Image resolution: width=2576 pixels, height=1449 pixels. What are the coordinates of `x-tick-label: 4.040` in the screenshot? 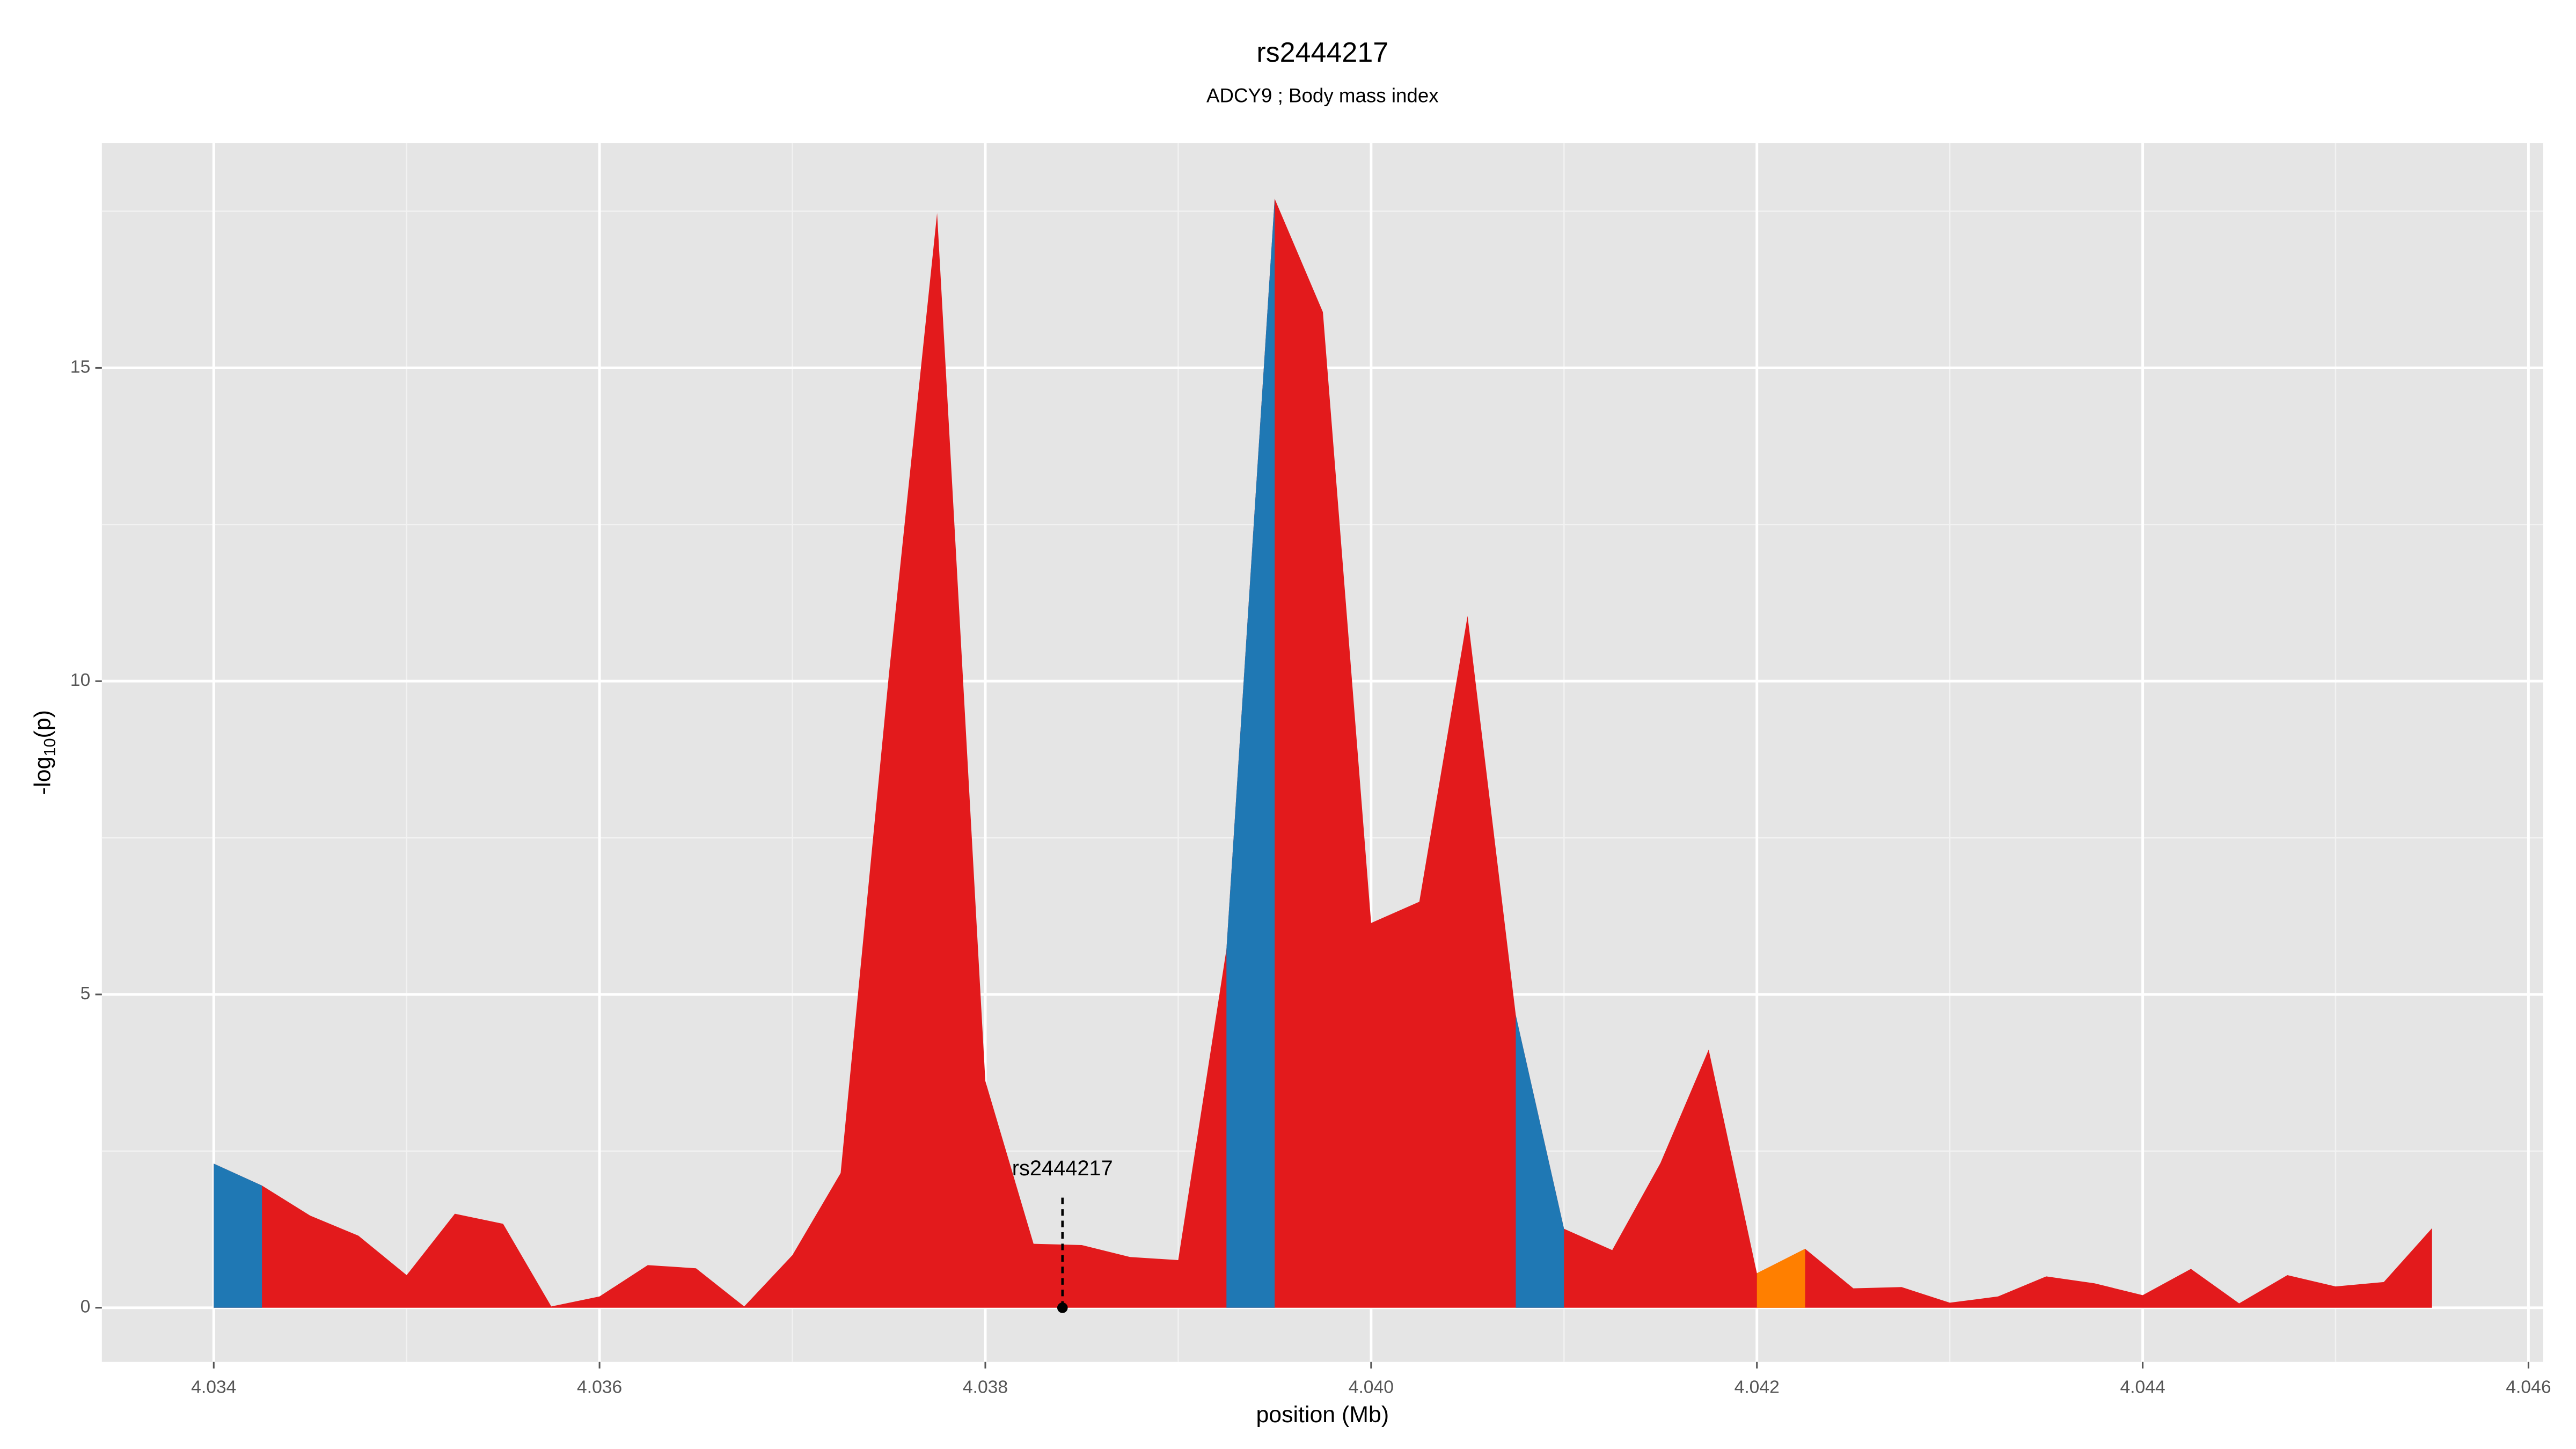 It's located at (1371, 1387).